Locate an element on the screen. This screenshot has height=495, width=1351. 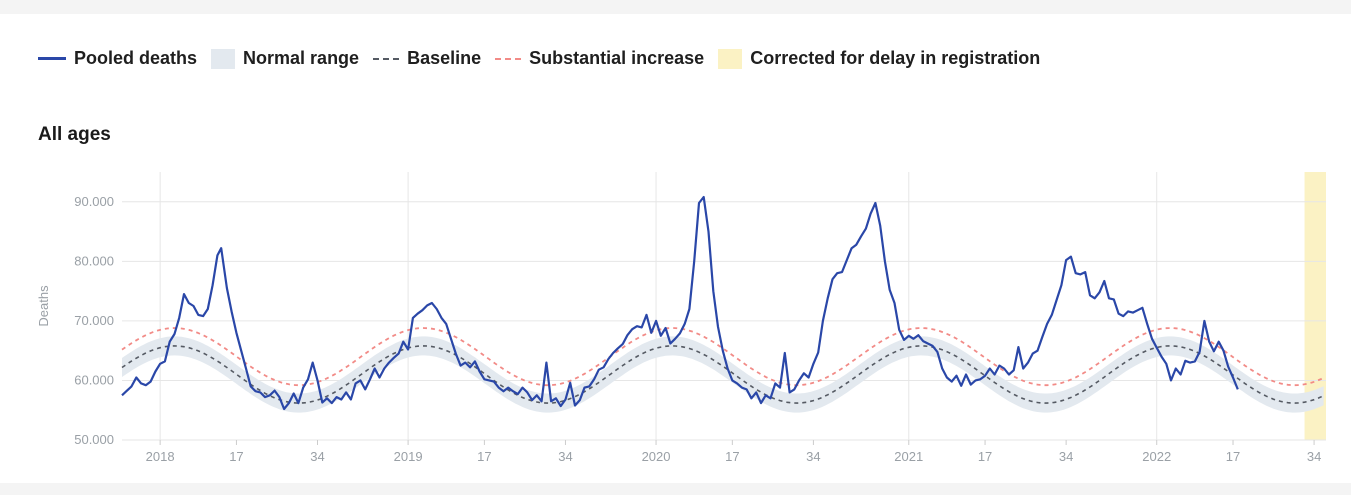
y-tick-label: 60.000 is located at coordinates (94, 379).